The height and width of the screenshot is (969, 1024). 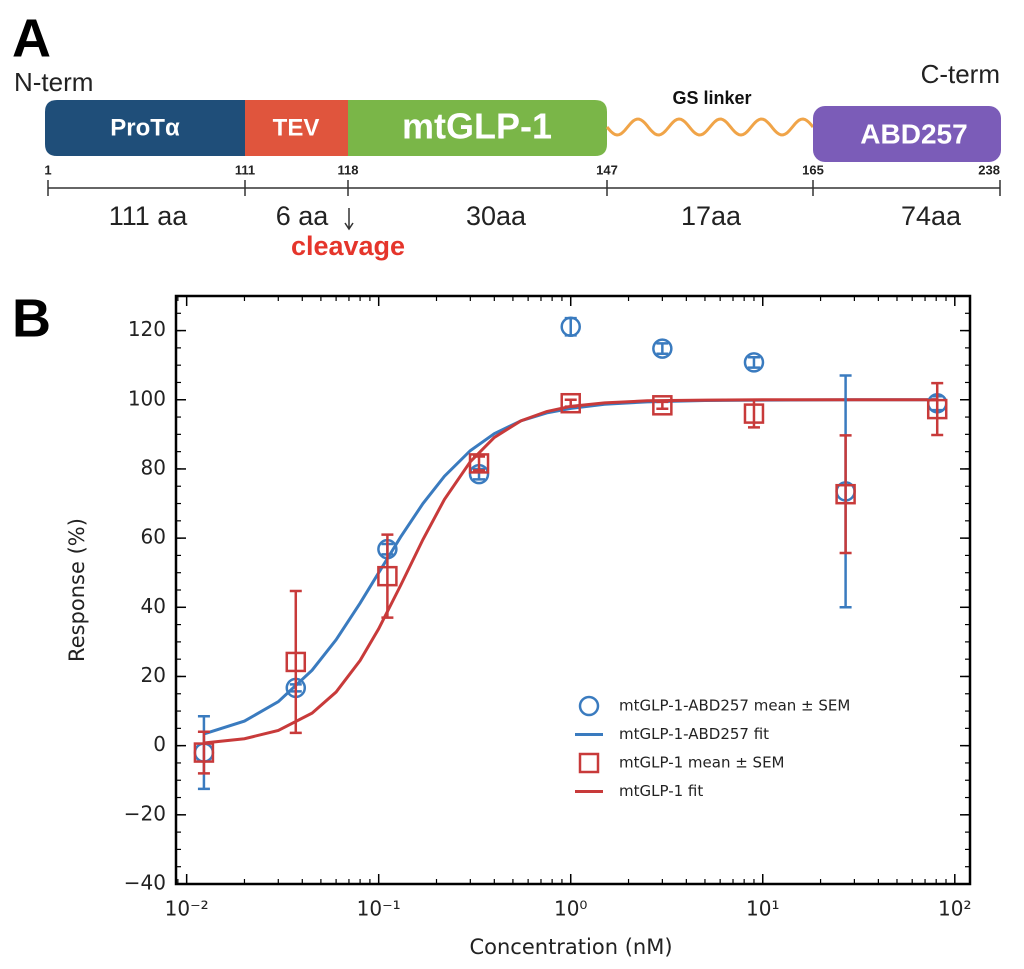 I want to click on cleavage-label: cleavage, so click(x=348, y=246).